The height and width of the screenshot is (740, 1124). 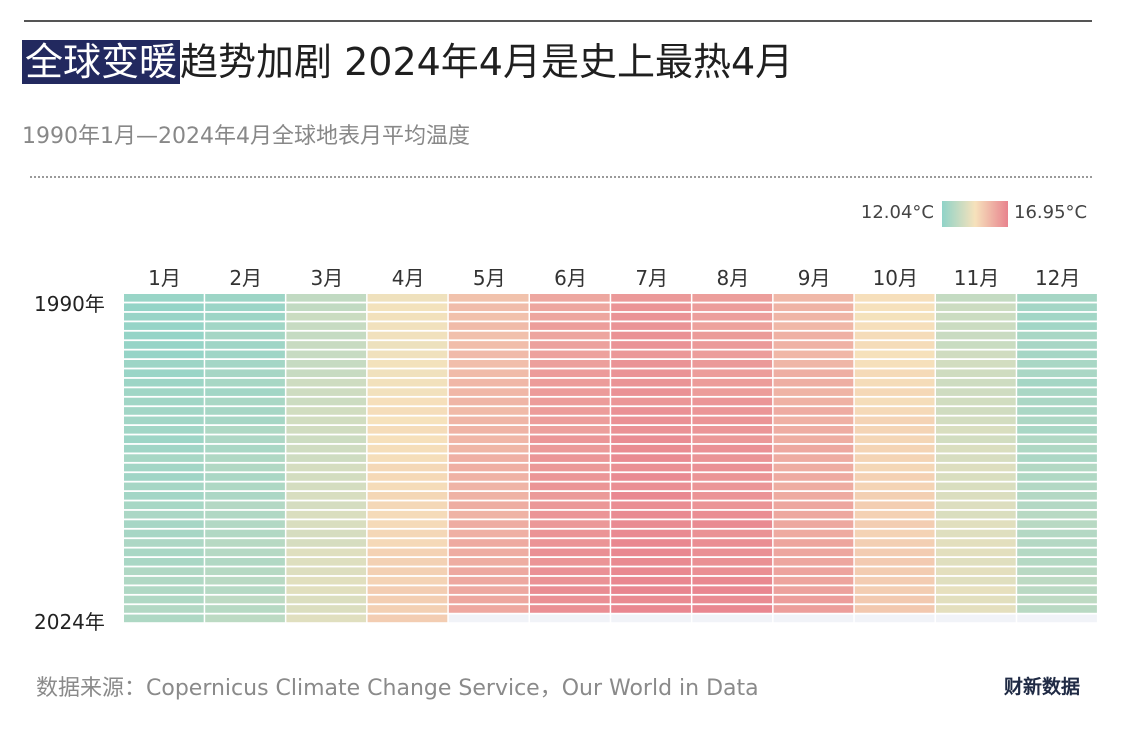 I want to click on year-label-first: 1990年, so click(x=69, y=304).